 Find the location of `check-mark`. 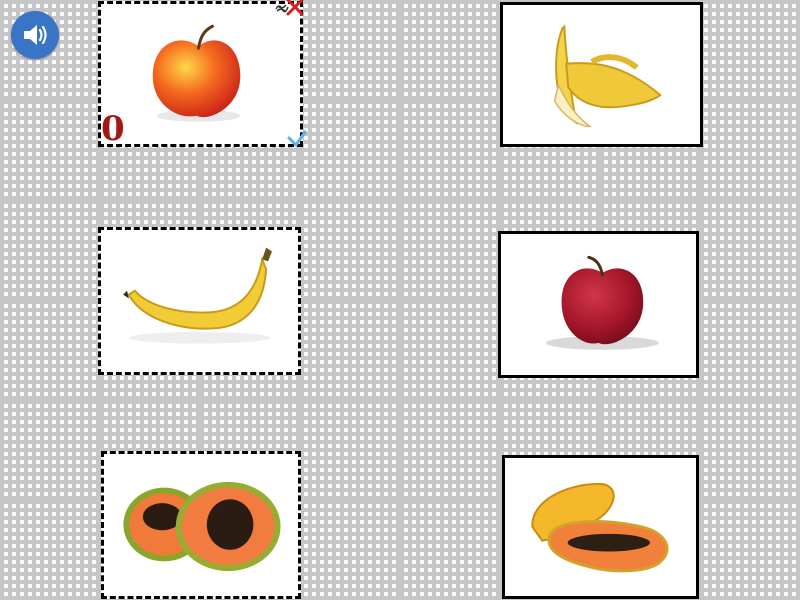

check-mark is located at coordinates (297, 138).